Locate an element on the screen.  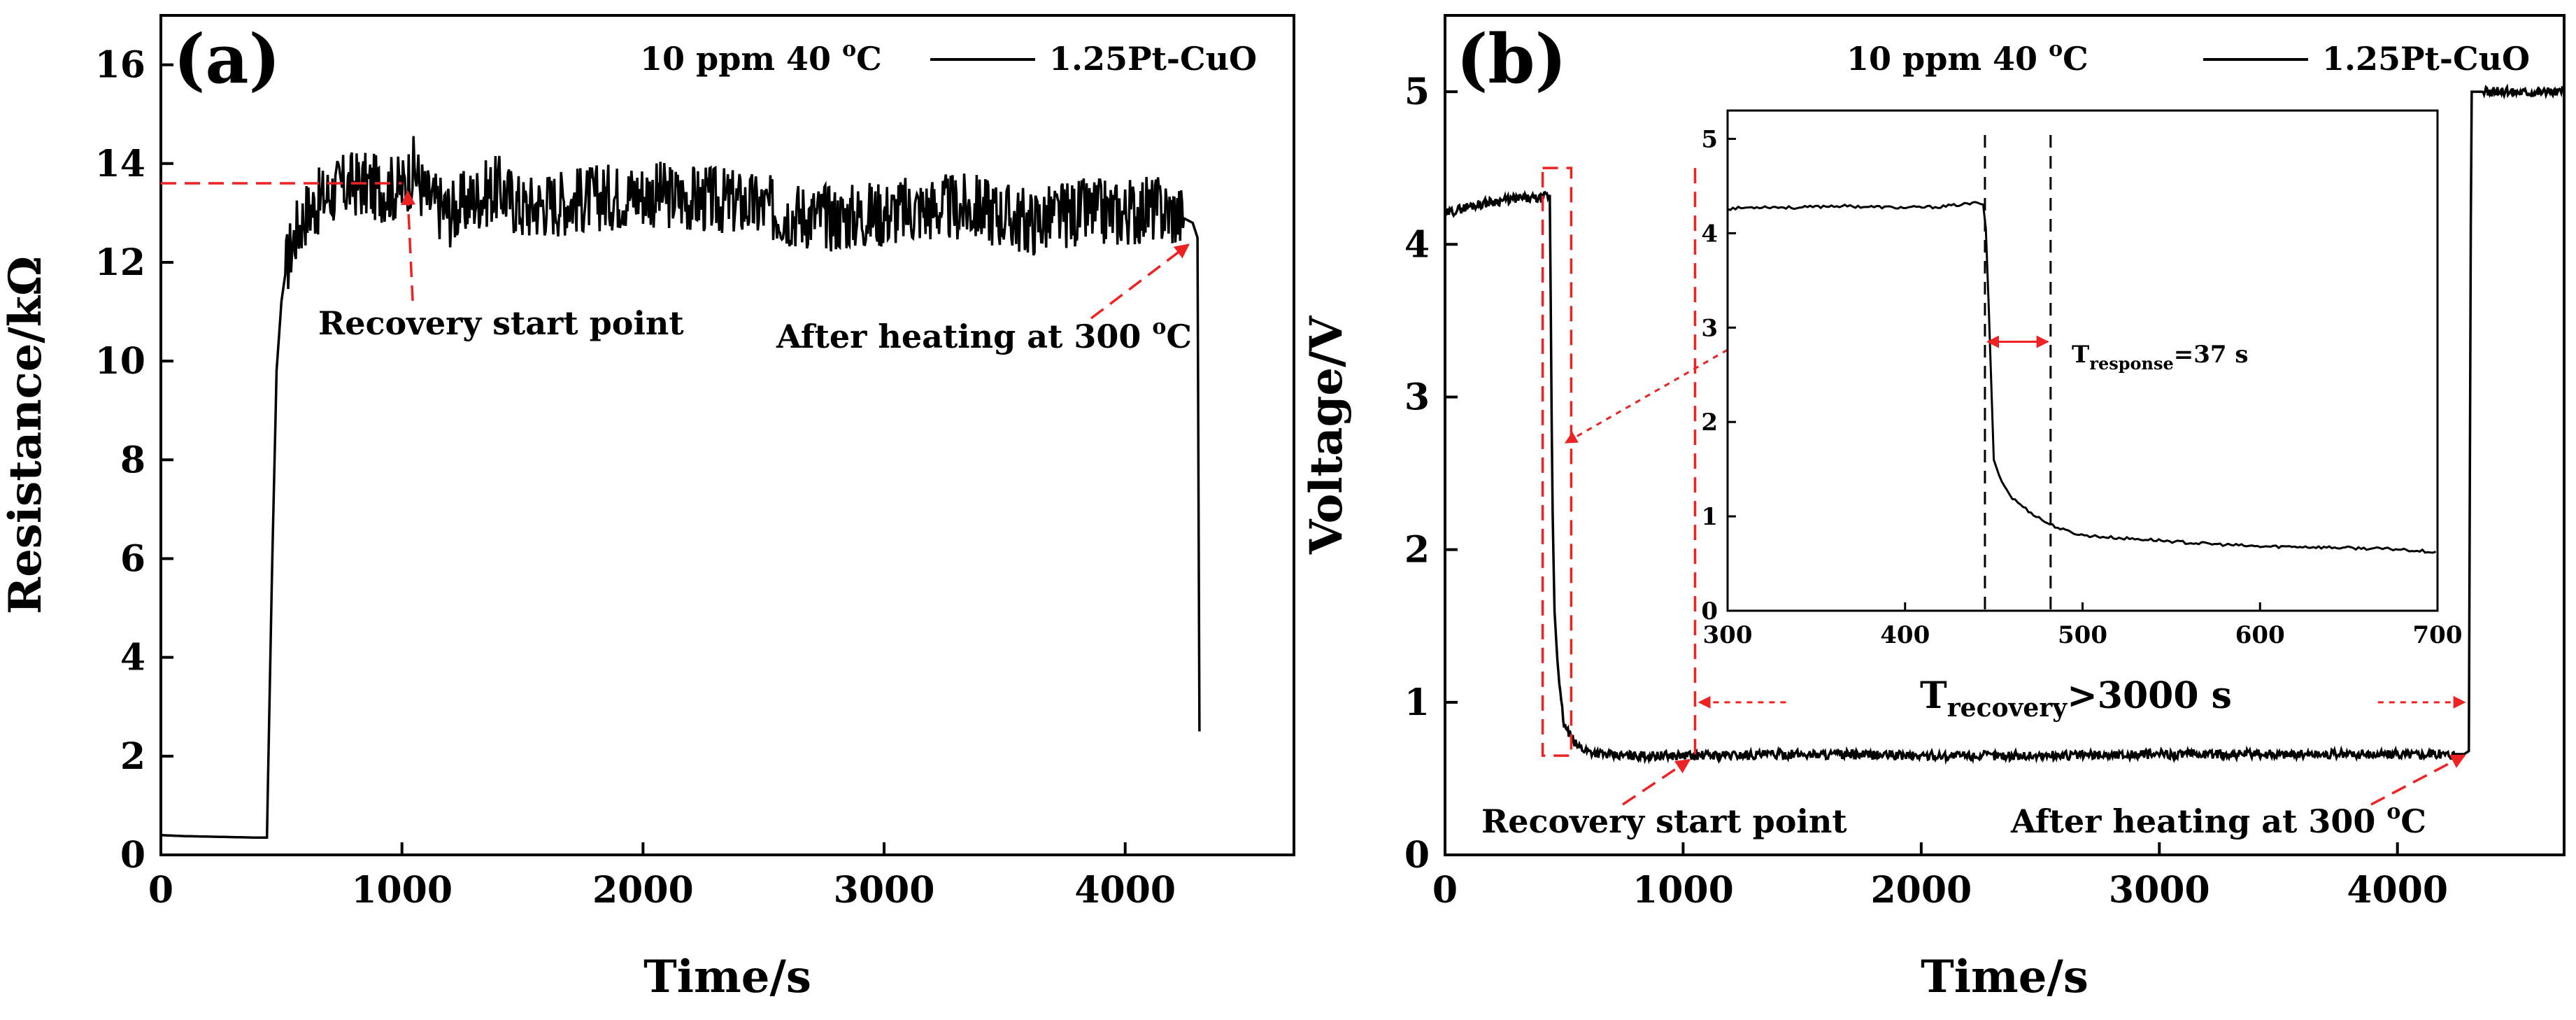
panel-b-heating-label: After heating at 300 oC is located at coordinates (2218, 820).